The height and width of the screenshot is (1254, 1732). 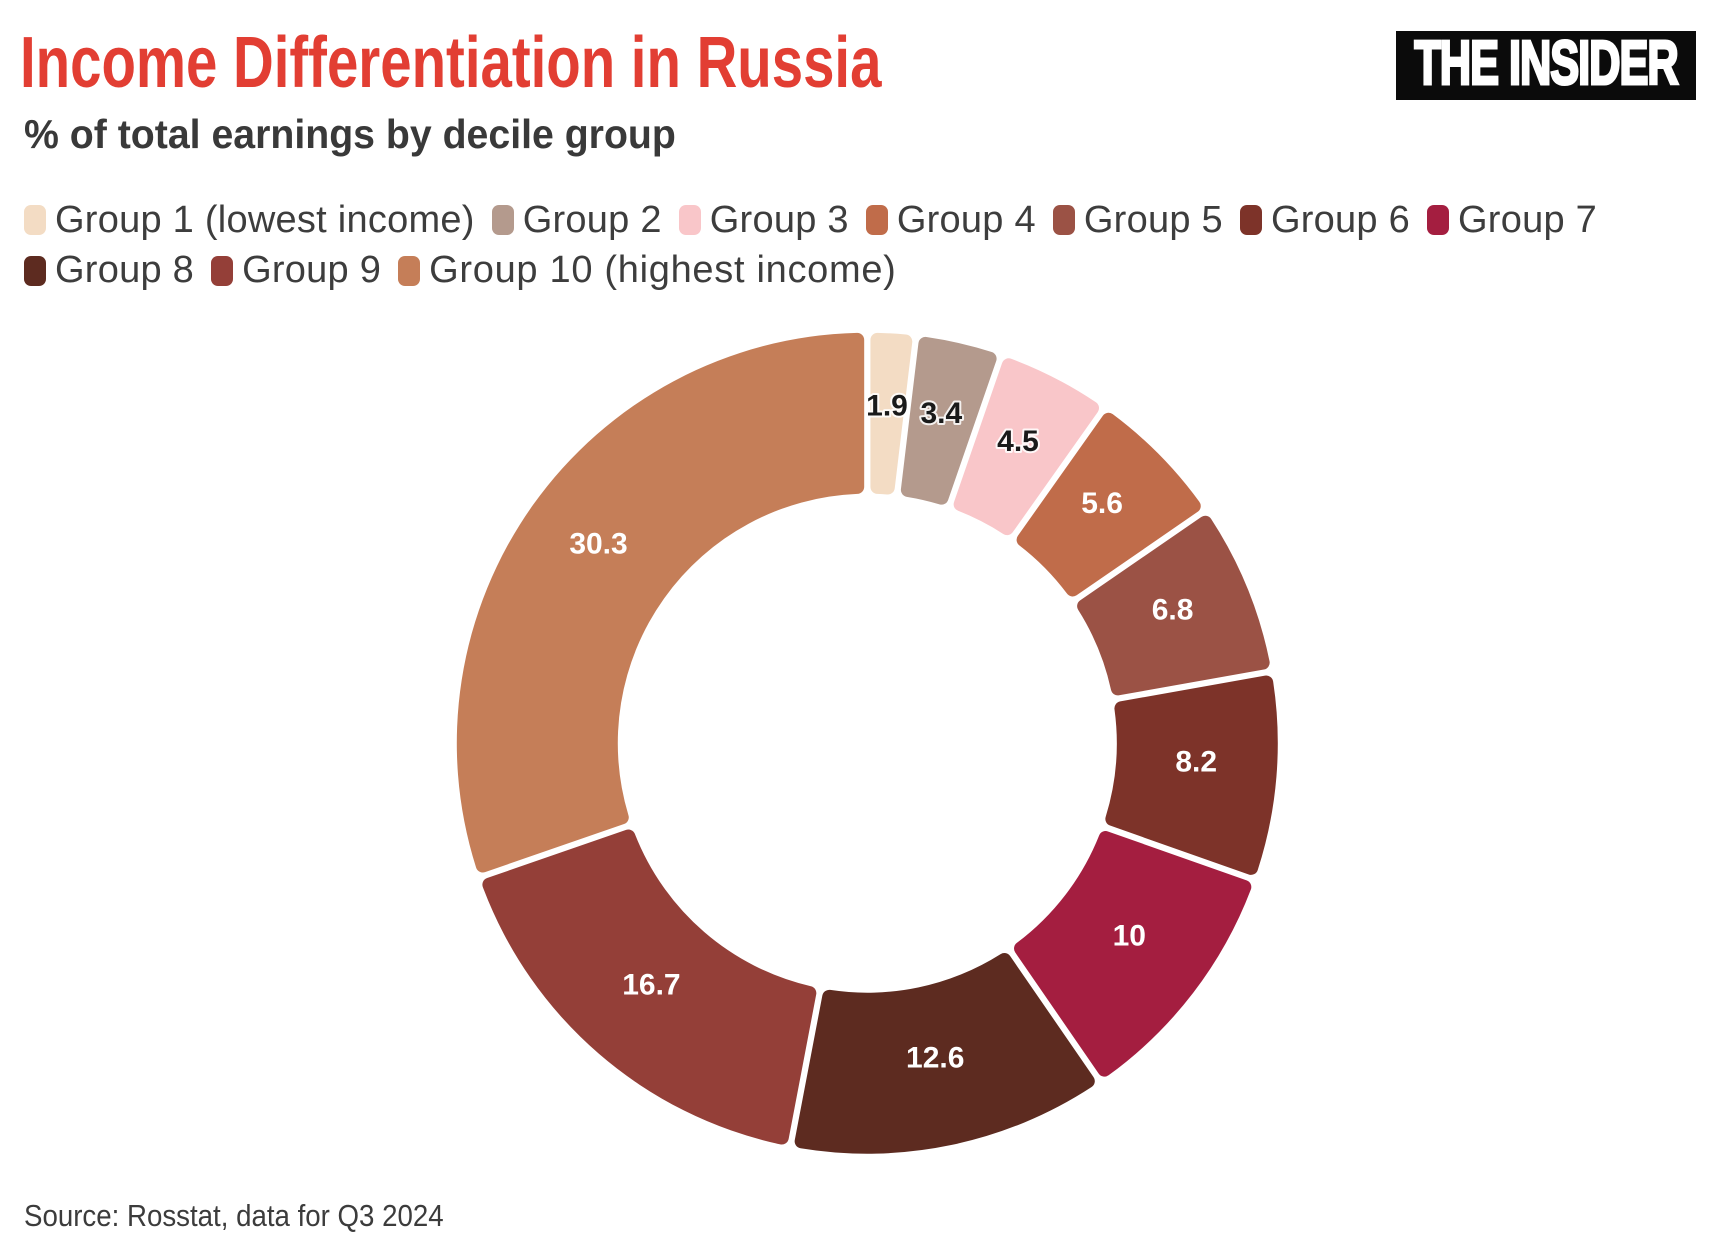 I want to click on svg-text: 1.9, so click(x=887, y=405).